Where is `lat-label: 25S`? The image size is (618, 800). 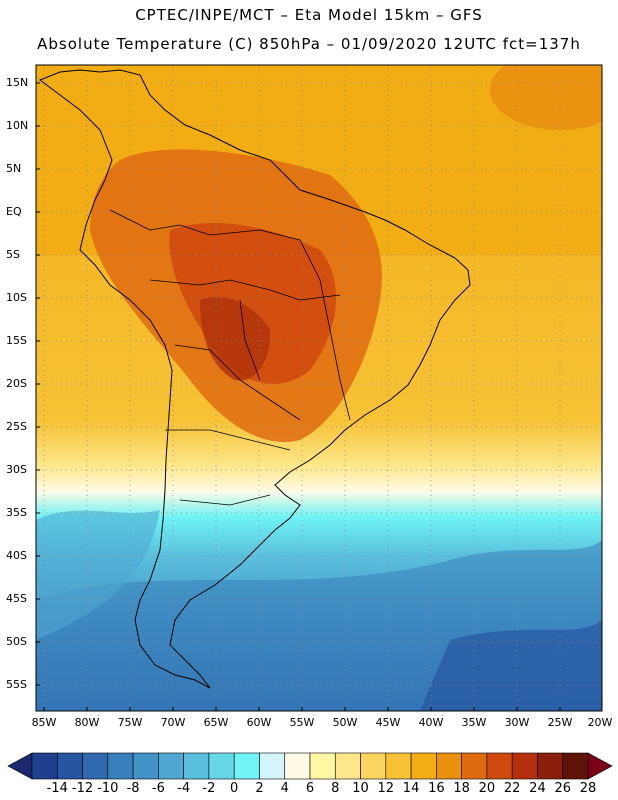
lat-label: 25S is located at coordinates (16, 426).